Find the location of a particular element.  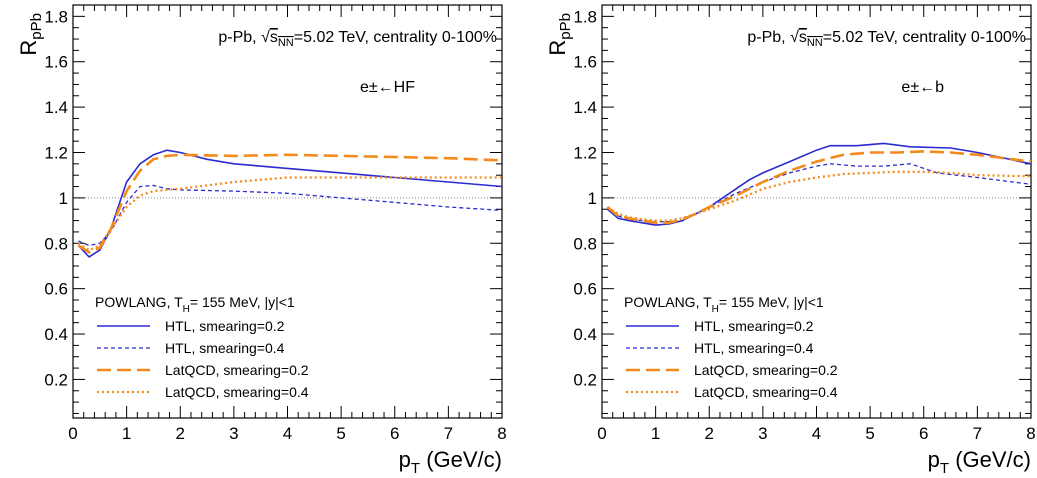

particle-label: e±←b is located at coordinates (922, 87).